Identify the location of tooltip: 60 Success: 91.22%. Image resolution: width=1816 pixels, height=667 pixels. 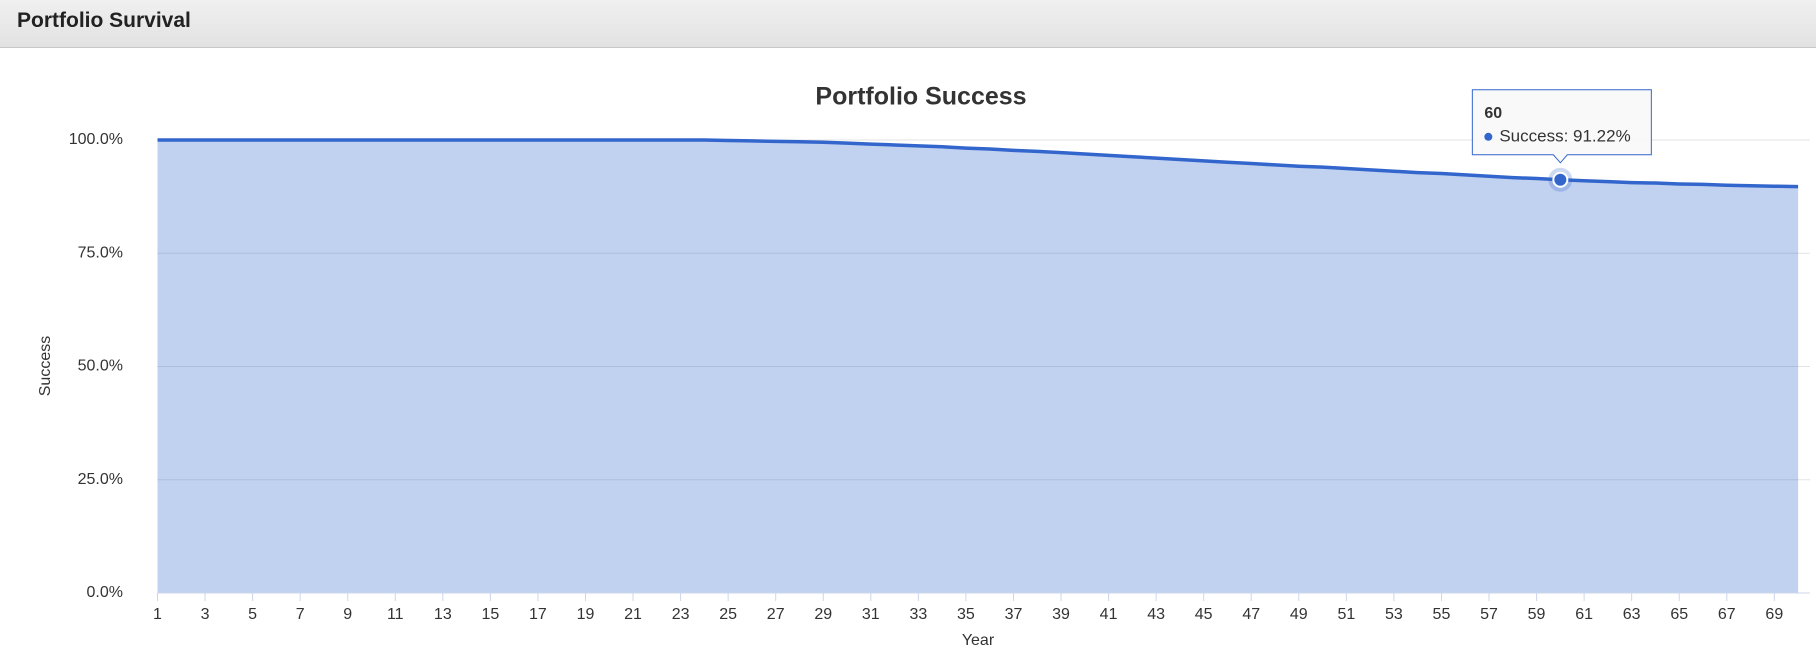
(1561, 126).